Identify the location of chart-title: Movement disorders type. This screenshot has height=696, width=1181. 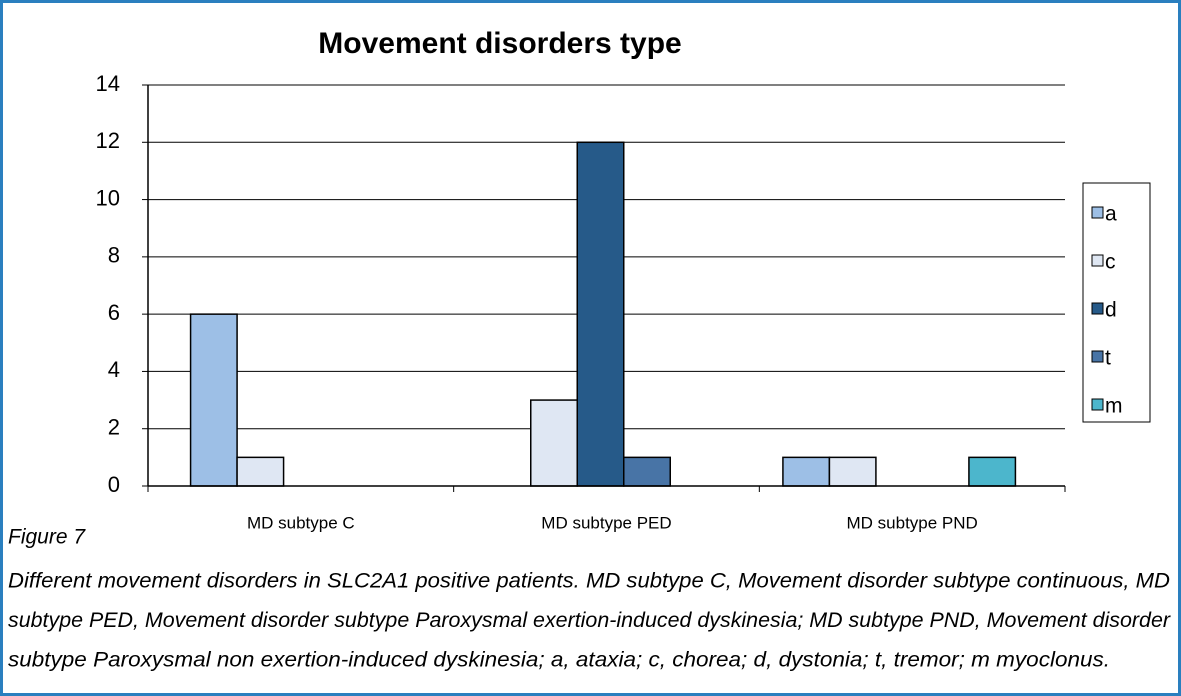
(499, 43).